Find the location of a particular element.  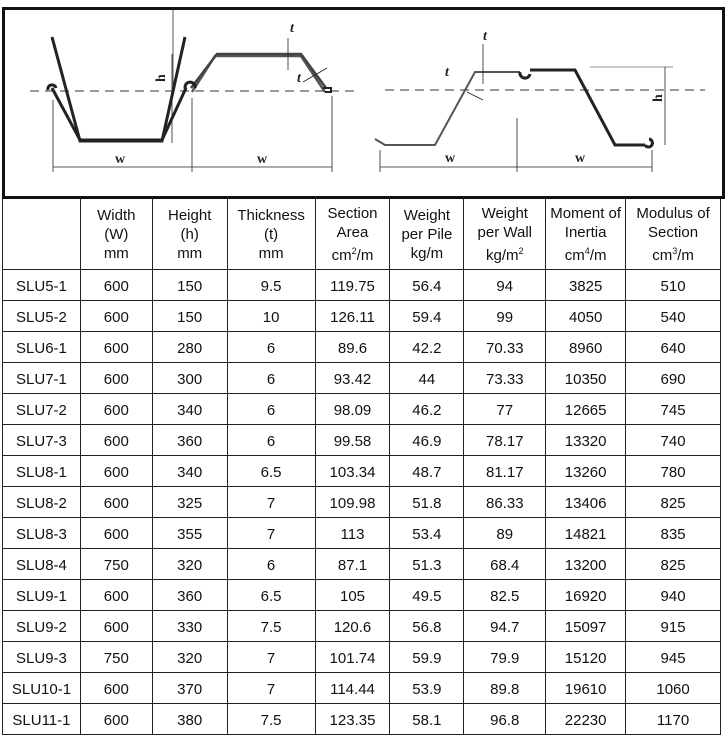

value-cell: 70.33 is located at coordinates (505, 347).